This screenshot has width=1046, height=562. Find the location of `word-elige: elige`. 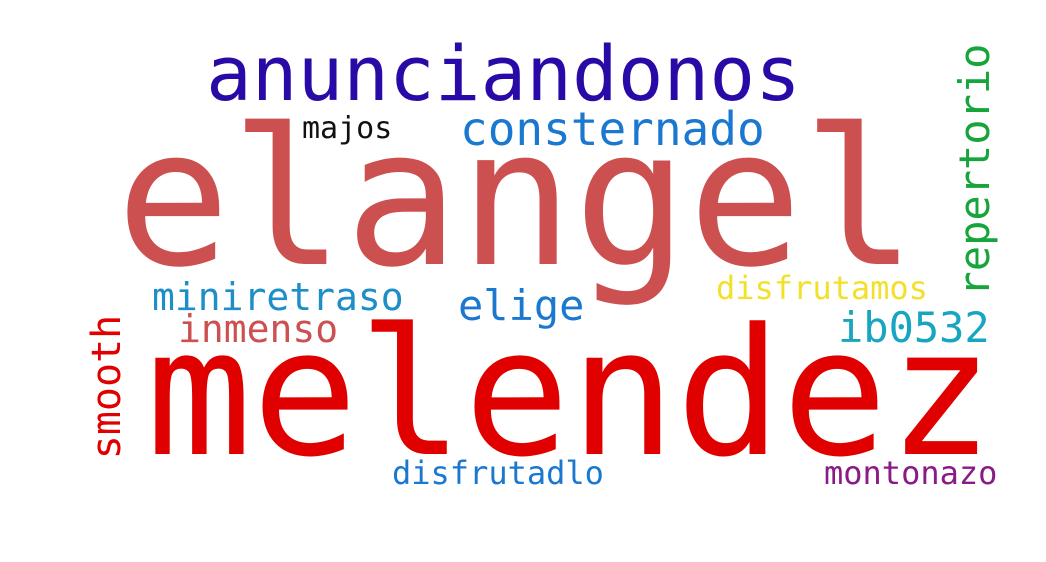

word-elige: elige is located at coordinates (521, 305).